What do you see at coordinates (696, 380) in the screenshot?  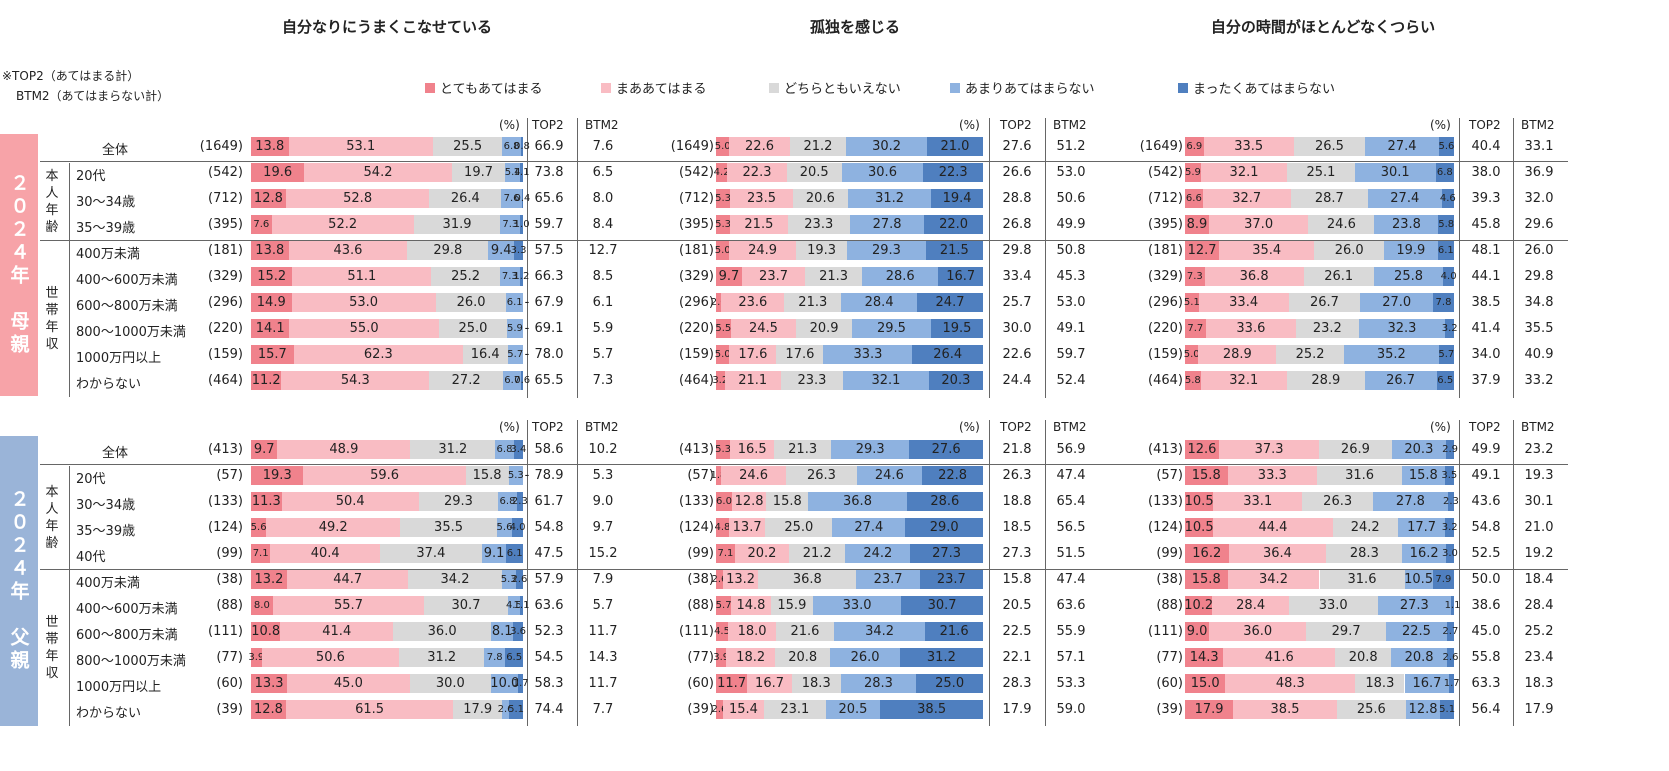 I see `row-n: (464)` at bounding box center [696, 380].